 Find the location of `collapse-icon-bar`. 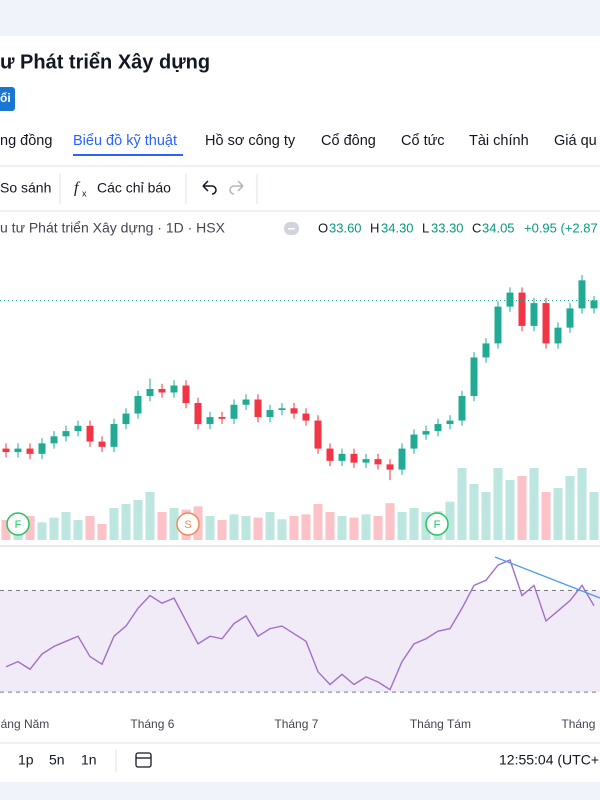

collapse-icon-bar is located at coordinates (291, 229).